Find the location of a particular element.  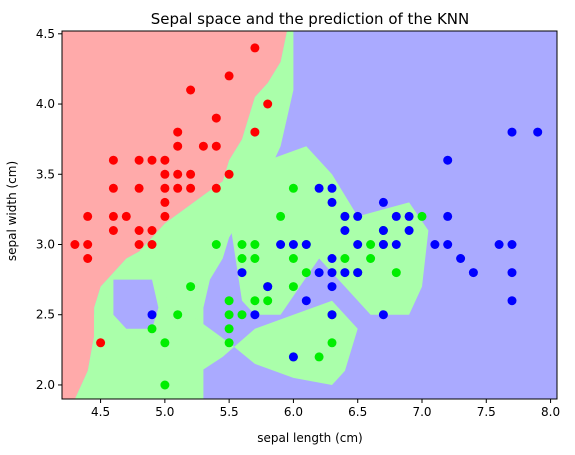

y-tick-label: 3.5 is located at coordinates (45, 174).